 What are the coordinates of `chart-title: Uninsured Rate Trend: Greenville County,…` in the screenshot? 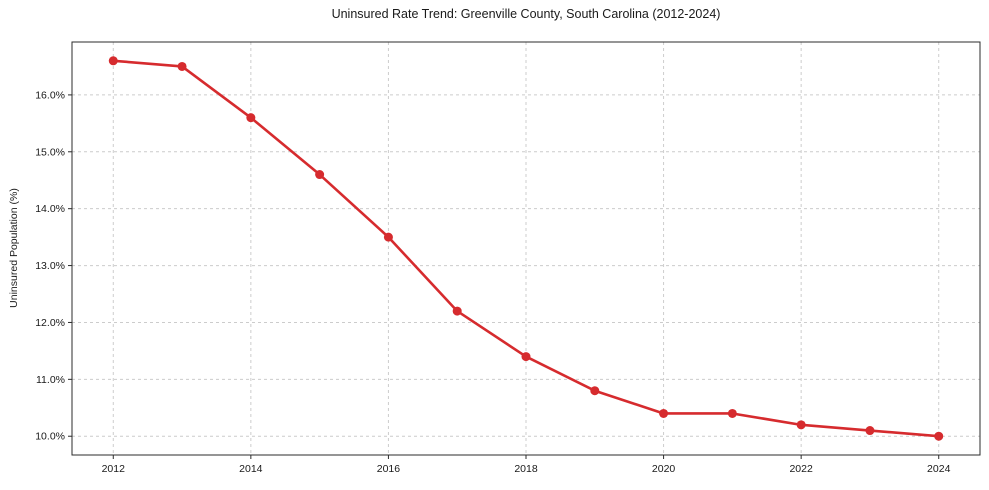 It's located at (526, 14).